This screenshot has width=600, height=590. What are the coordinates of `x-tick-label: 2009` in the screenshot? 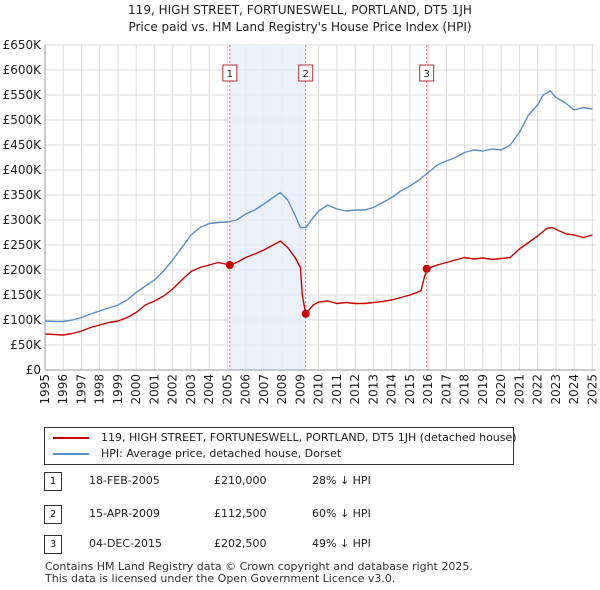 It's located at (300, 389).